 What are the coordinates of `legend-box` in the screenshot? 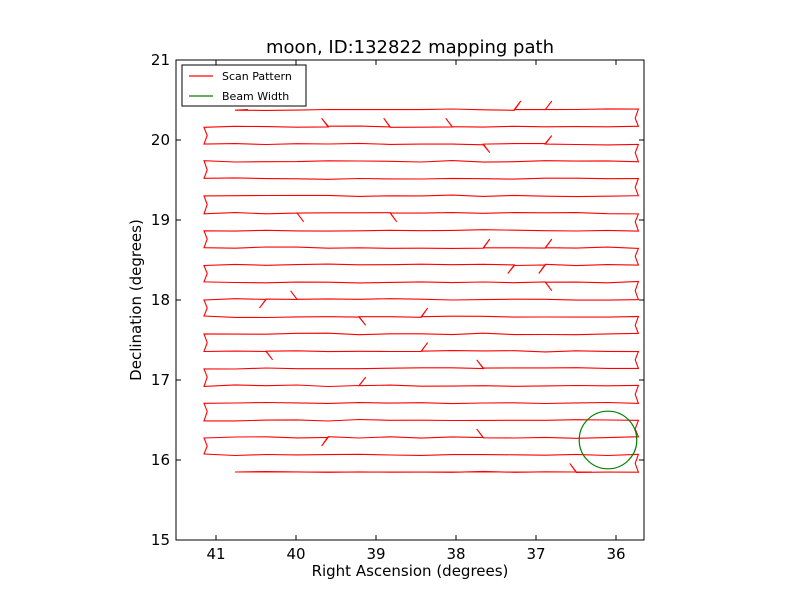 It's located at (244, 85).